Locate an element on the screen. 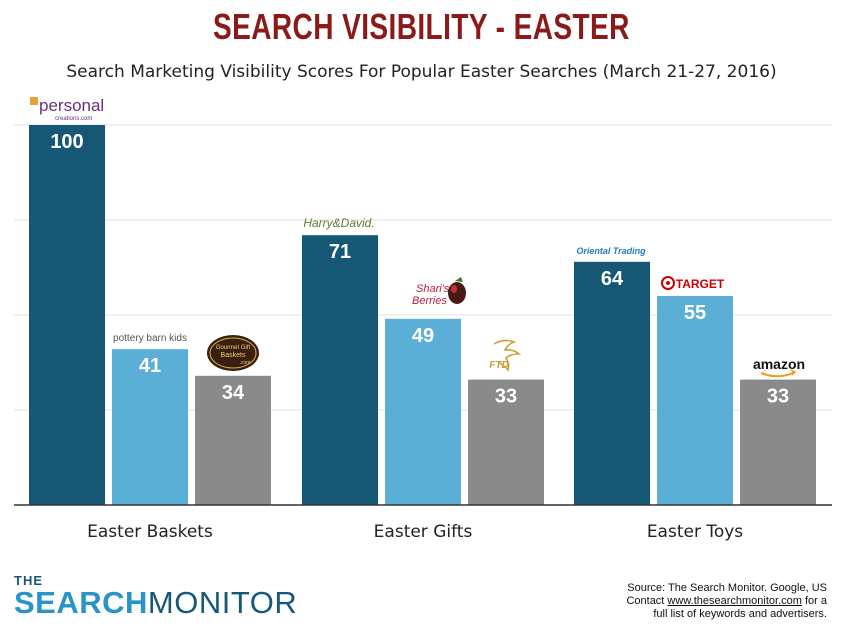  pottery-barn-kids-logo: pottery barn kids is located at coordinates (150, 338).